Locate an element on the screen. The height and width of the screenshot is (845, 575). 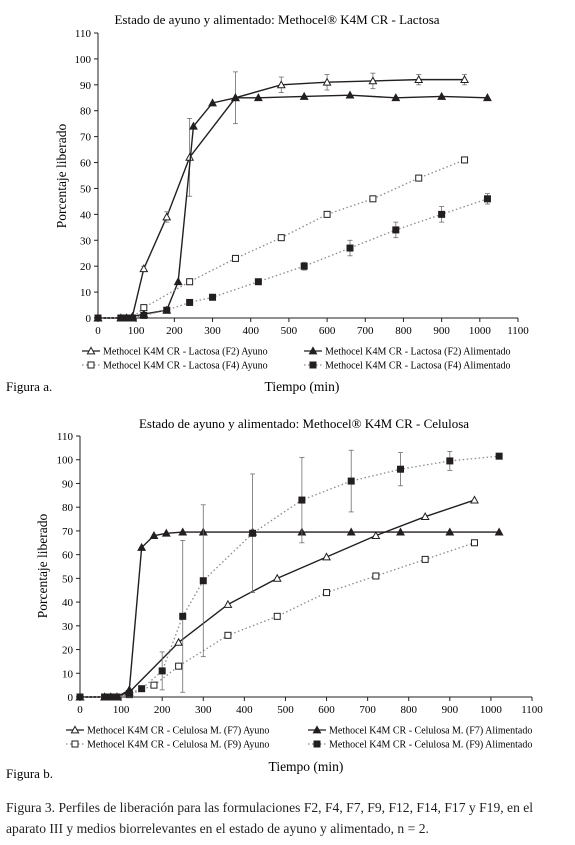
chart-a-y-ticks: 0 10 20 30 40 50 60 70 80 90 100 110 is located at coordinates (86, 176).